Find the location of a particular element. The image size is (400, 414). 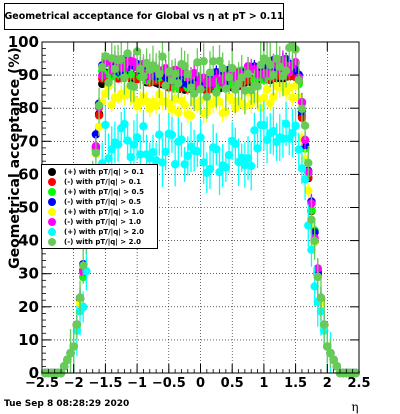

legend-entry: (-) with pT/|q| > 2.0 is located at coordinates (91, 242).